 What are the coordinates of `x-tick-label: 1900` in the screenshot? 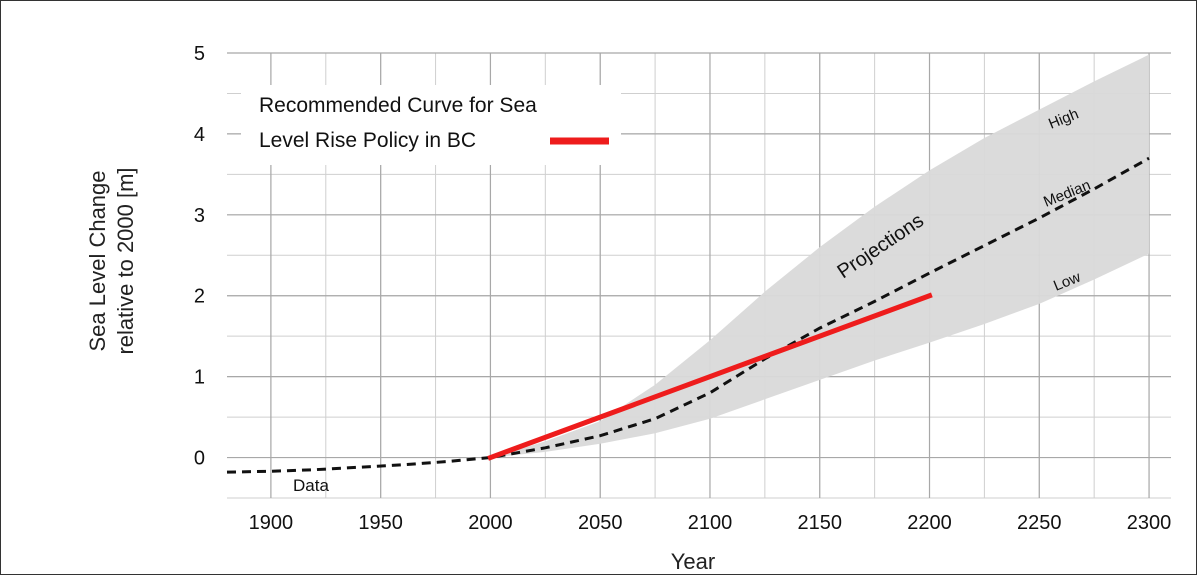 It's located at (271, 523).